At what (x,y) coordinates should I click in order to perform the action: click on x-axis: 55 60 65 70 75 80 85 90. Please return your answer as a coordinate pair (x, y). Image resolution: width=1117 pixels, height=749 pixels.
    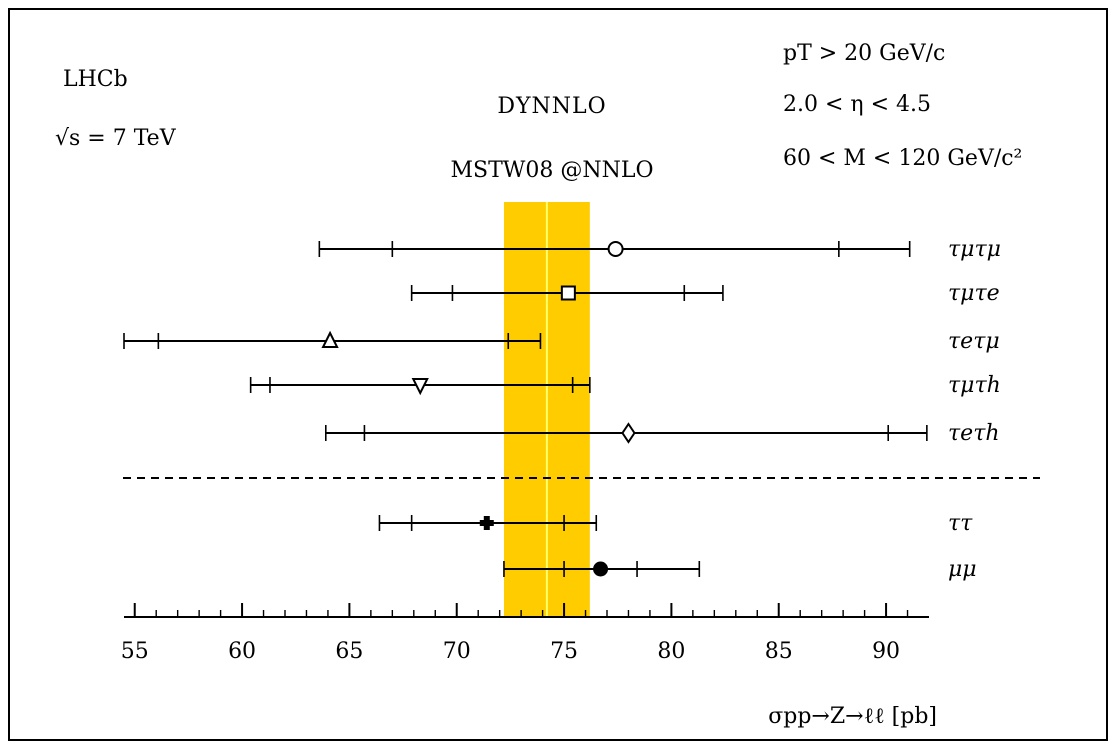
    Looking at the image, I should click on (525, 633).